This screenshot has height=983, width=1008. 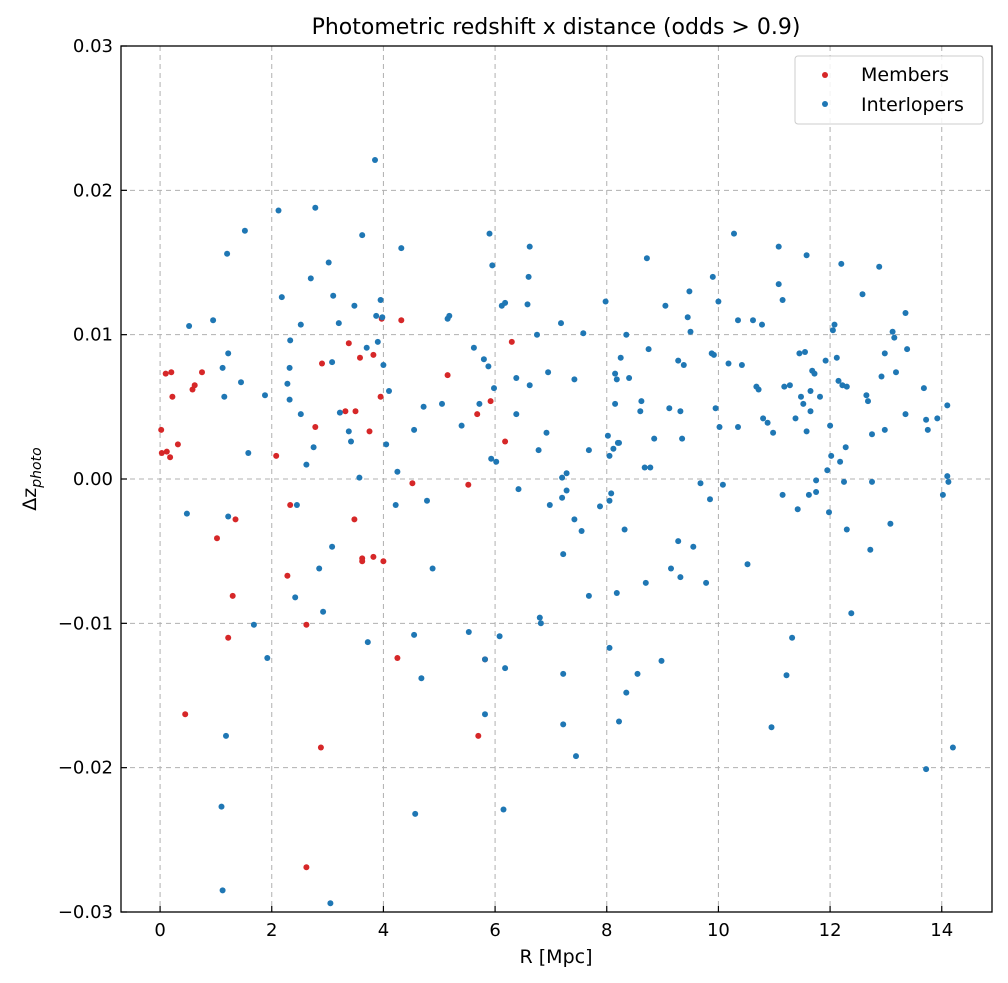 What do you see at coordinates (37, 467) in the screenshot?
I see `y-axis-label-sub: photo` at bounding box center [37, 467].